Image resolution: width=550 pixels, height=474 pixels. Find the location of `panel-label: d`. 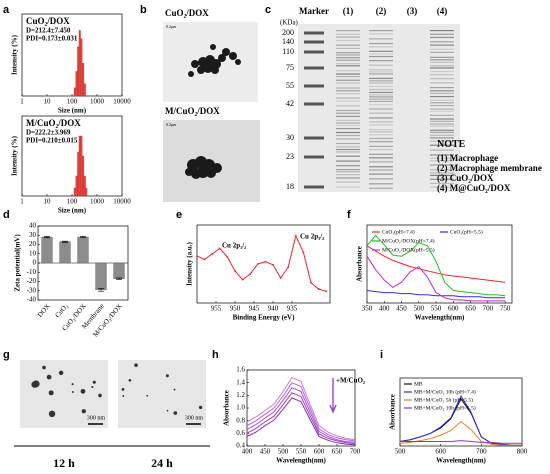

panel-label: d is located at coordinates (6, 215).